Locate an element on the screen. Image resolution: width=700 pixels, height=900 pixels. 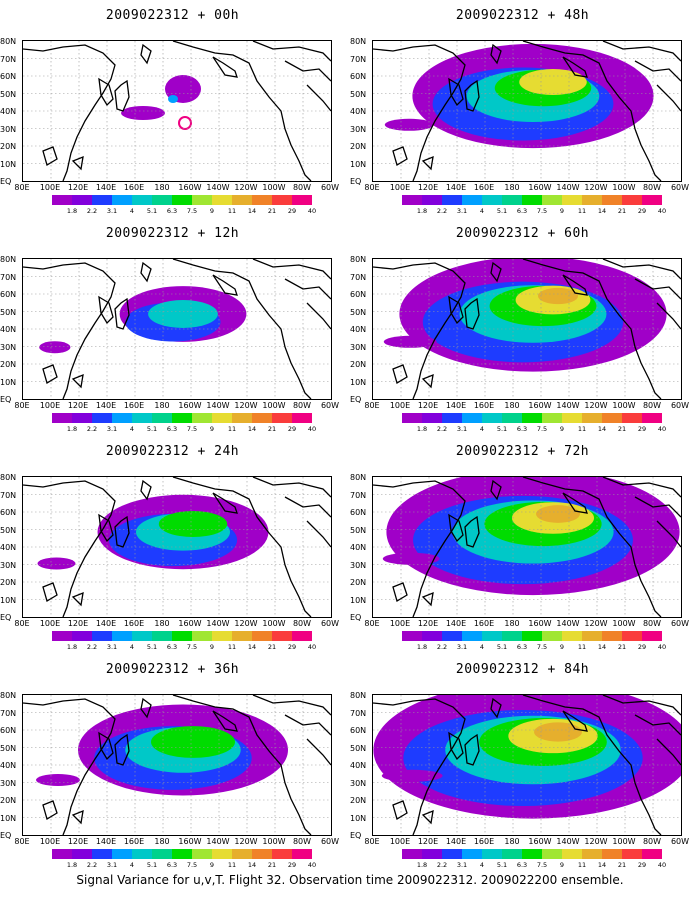
panel-title: 2009022312 + 84h is located at coordinates (522, 669).